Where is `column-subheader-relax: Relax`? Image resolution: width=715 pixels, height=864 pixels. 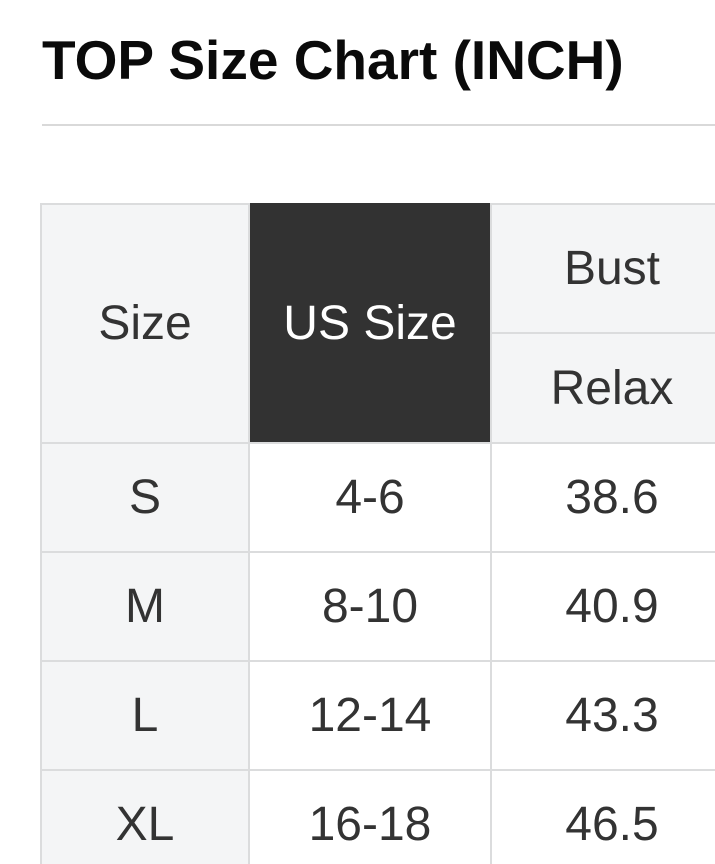
column-subheader-relax: Relax is located at coordinates (602, 388).